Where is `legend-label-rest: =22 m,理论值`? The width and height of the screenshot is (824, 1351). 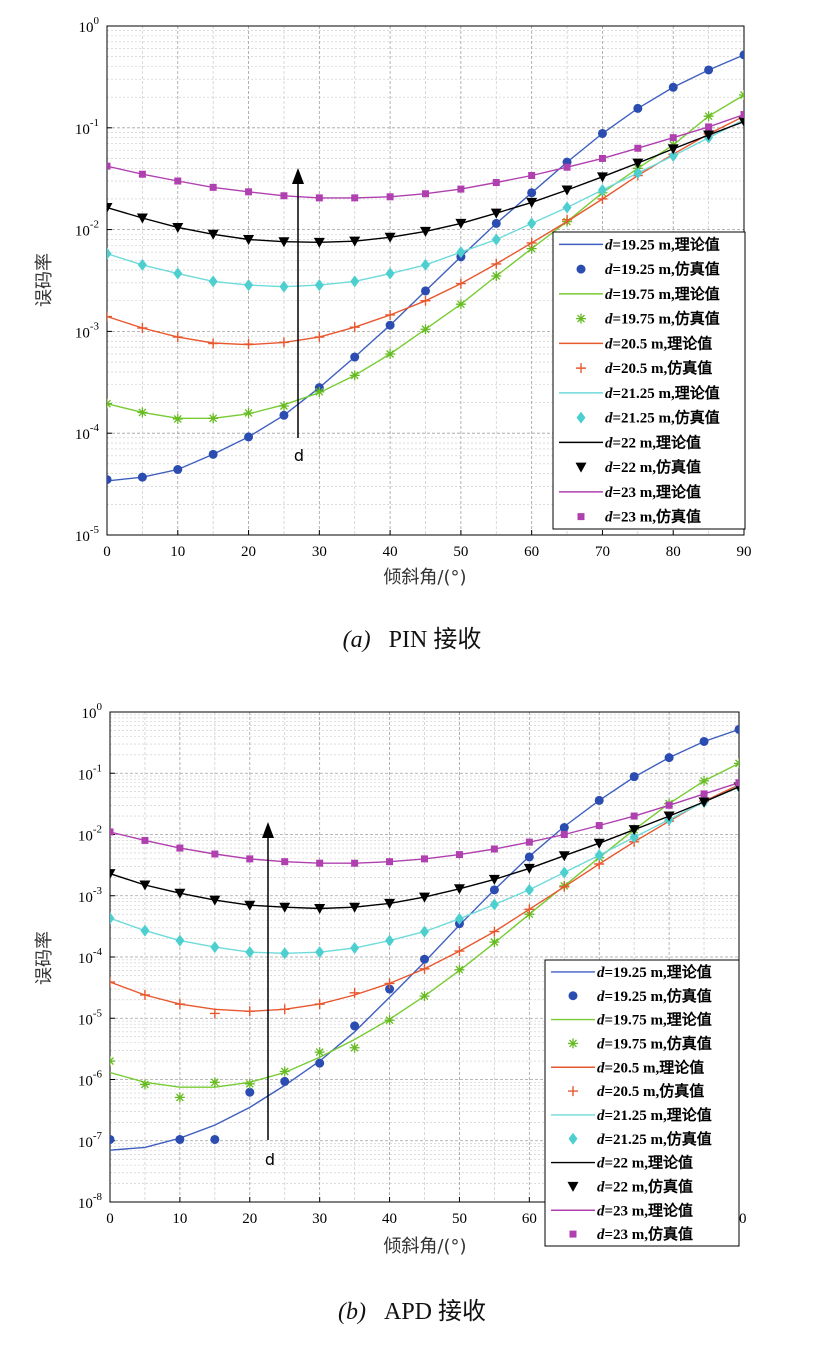
legend-label-rest: =22 m,理论值 is located at coordinates (649, 1163).